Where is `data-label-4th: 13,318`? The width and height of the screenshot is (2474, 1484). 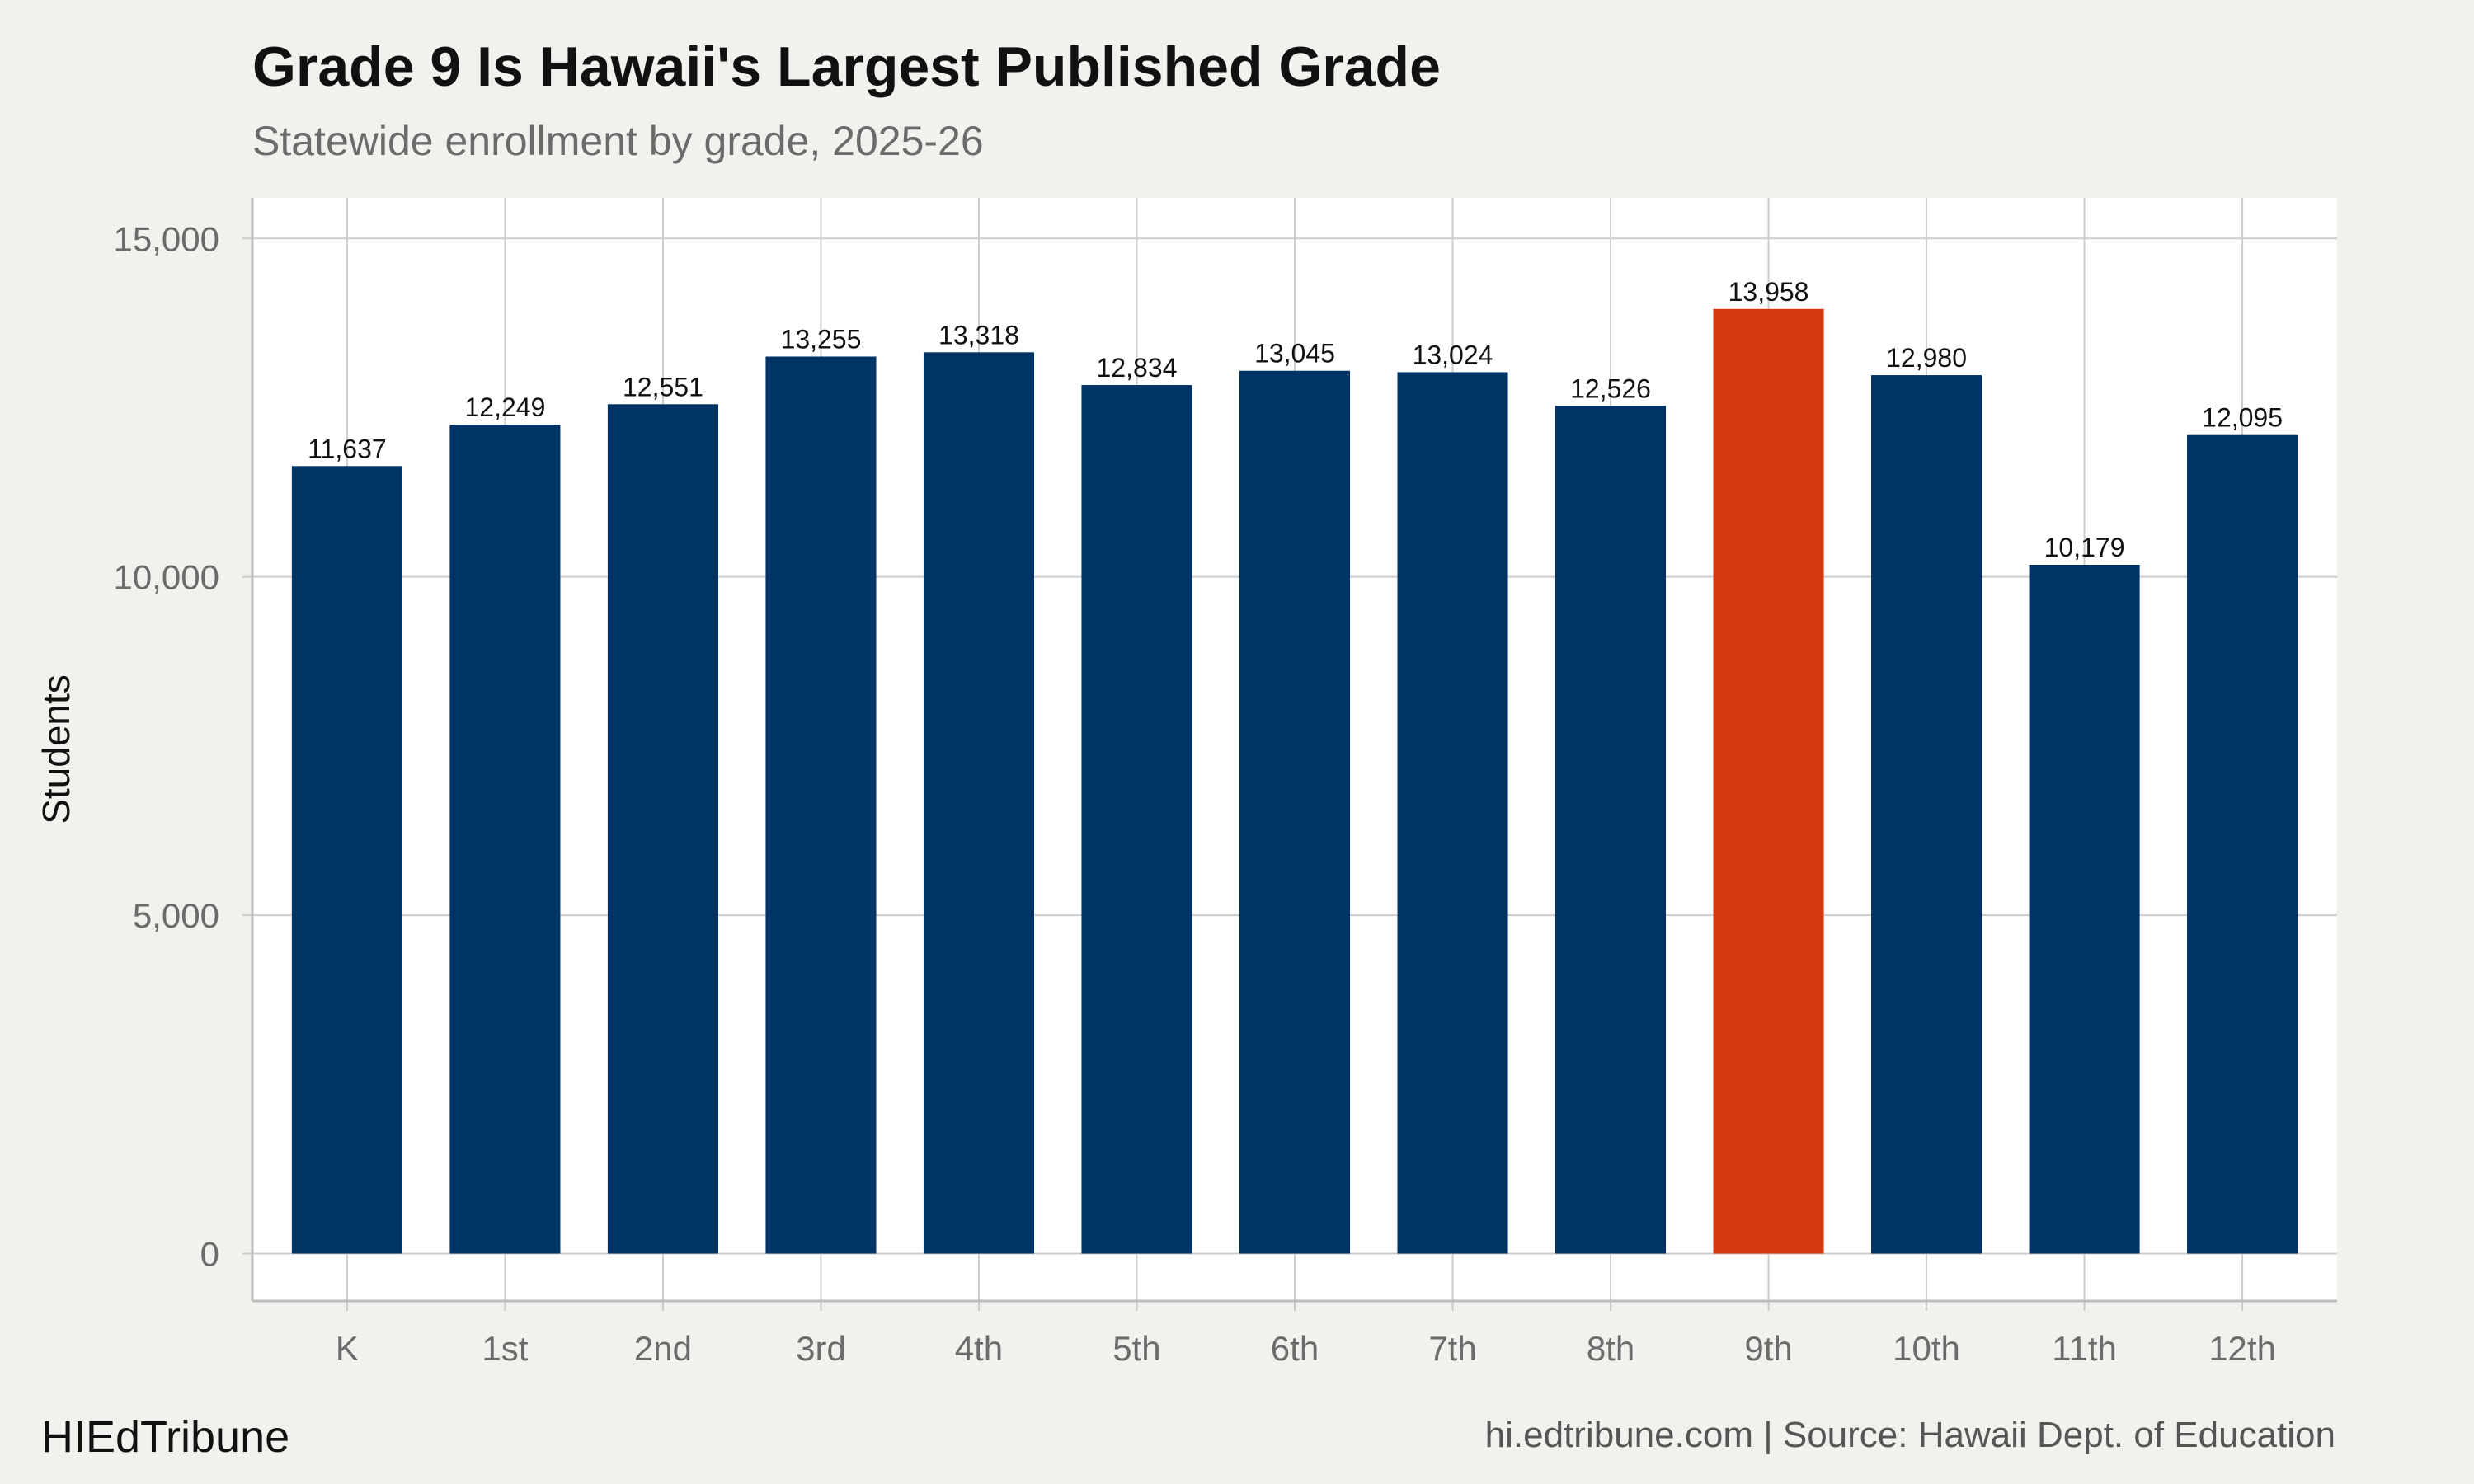
data-label-4th: 13,318 is located at coordinates (978, 335).